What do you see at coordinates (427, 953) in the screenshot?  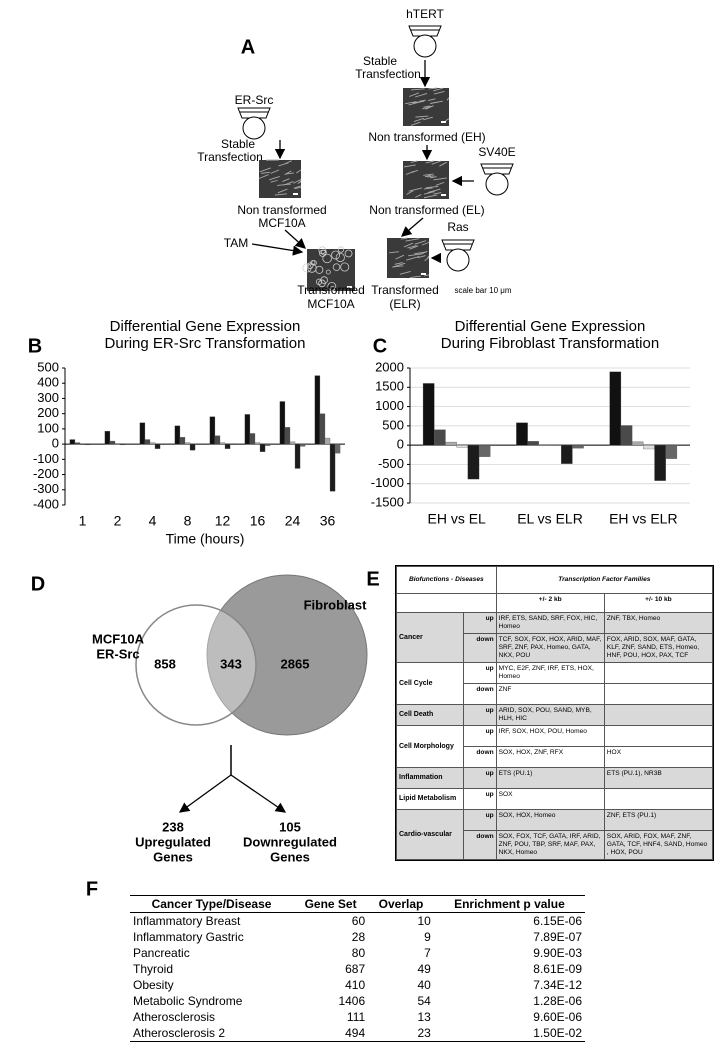 I see `cell: 7` at bounding box center [427, 953].